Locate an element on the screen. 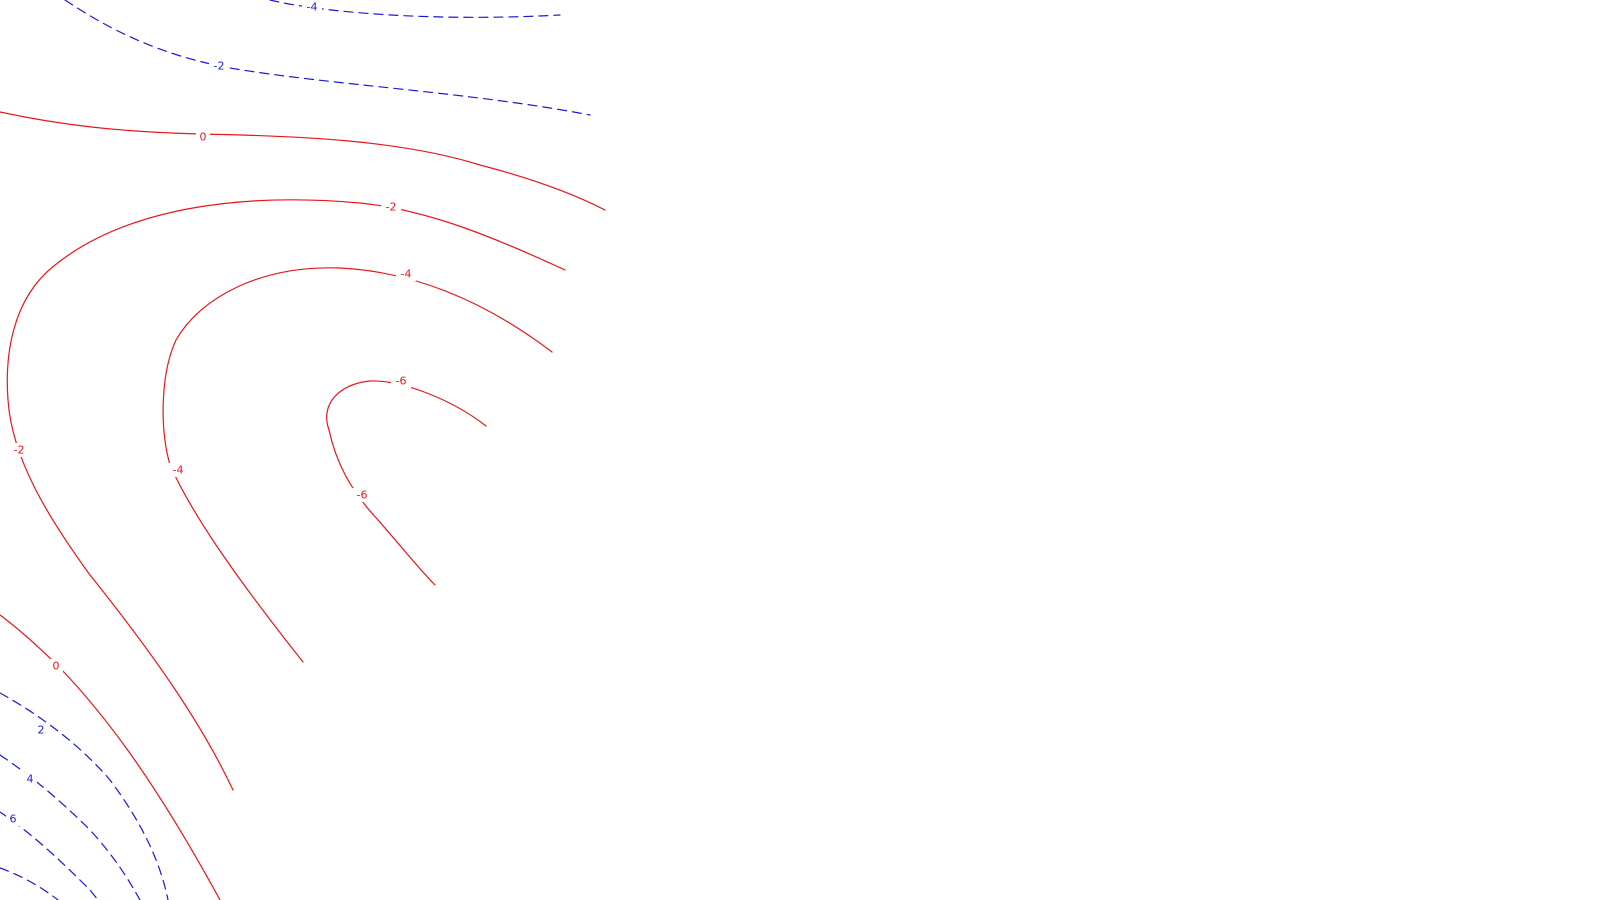 The height and width of the screenshot is (900, 1600). contour-label: 4 is located at coordinates (30, 779).